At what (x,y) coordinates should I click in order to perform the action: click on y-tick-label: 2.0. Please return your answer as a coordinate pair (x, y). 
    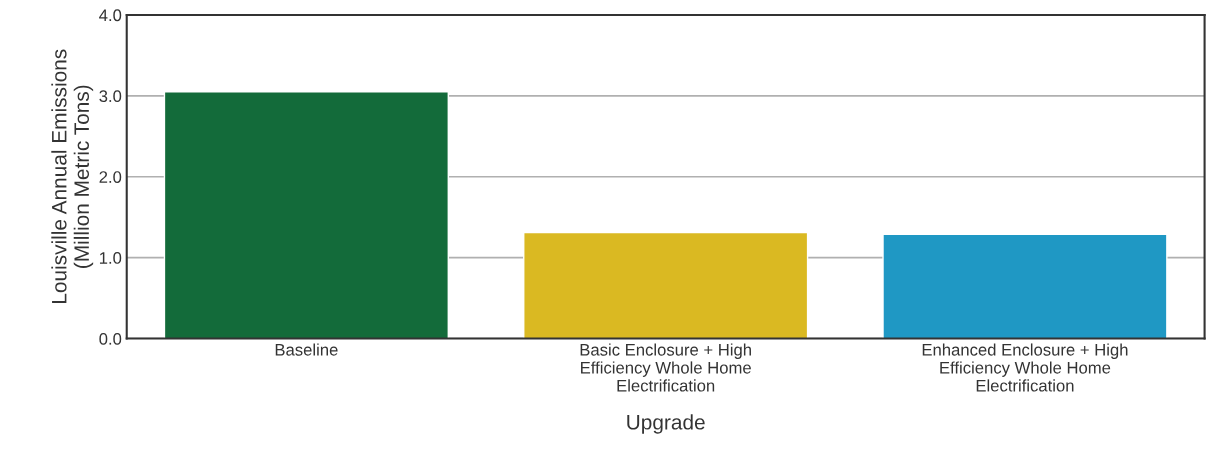
    Looking at the image, I should click on (110, 177).